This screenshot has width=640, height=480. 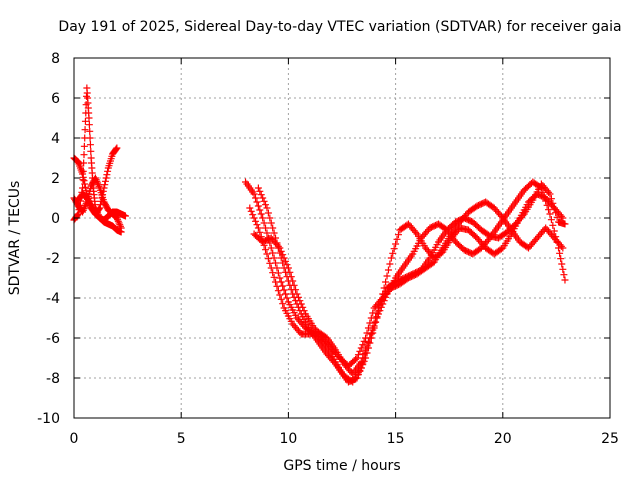 What do you see at coordinates (181, 439) in the screenshot?
I see `x-tick-label: 5` at bounding box center [181, 439].